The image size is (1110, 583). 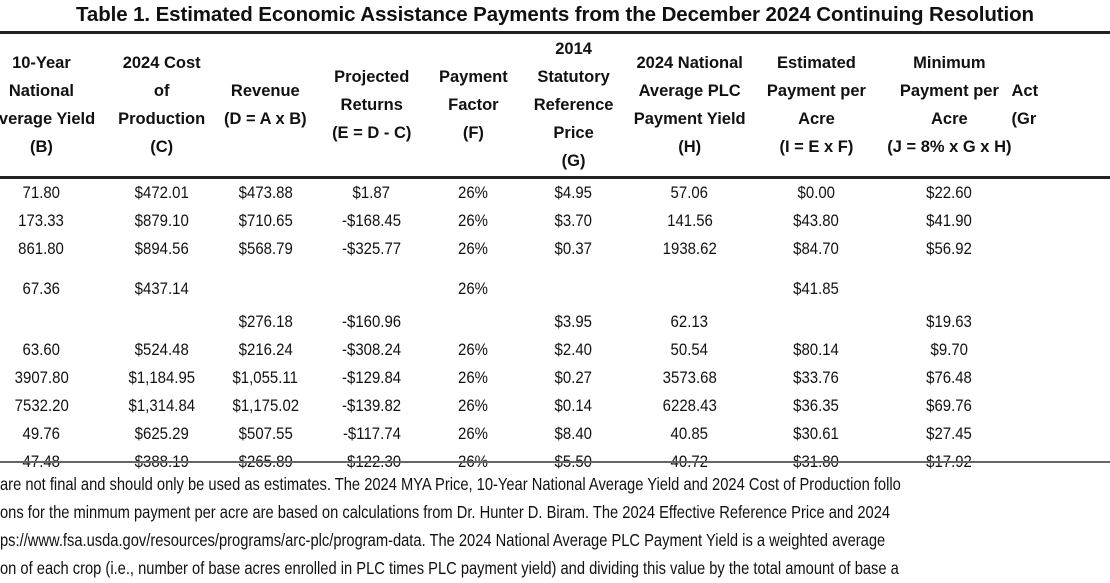 I want to click on cell-value: $472.01, so click(x=161, y=192).